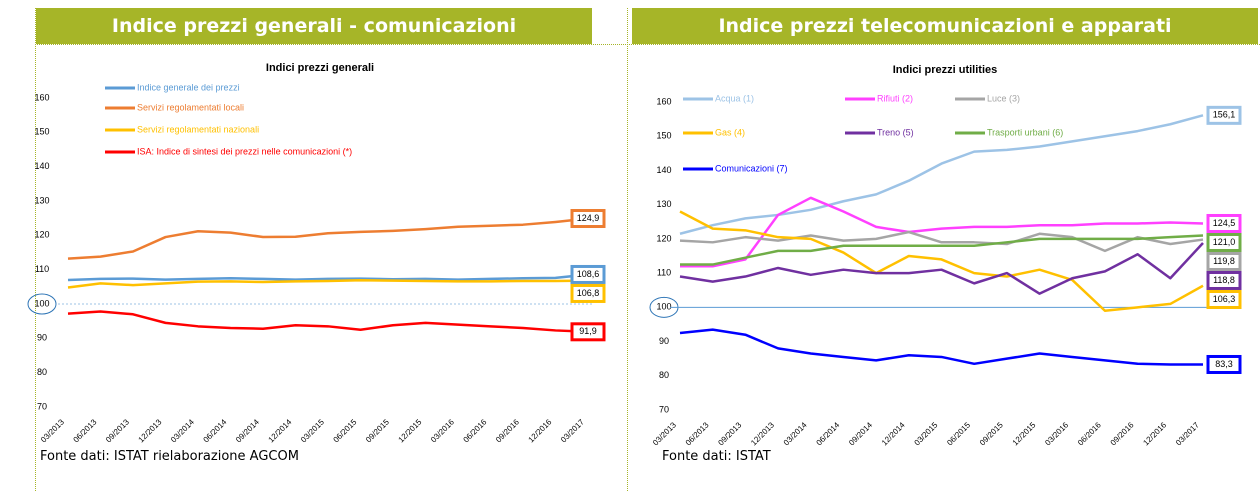 This screenshot has height=491, width=1260. I want to click on legend-label: Rifiuti (2), so click(895, 98).